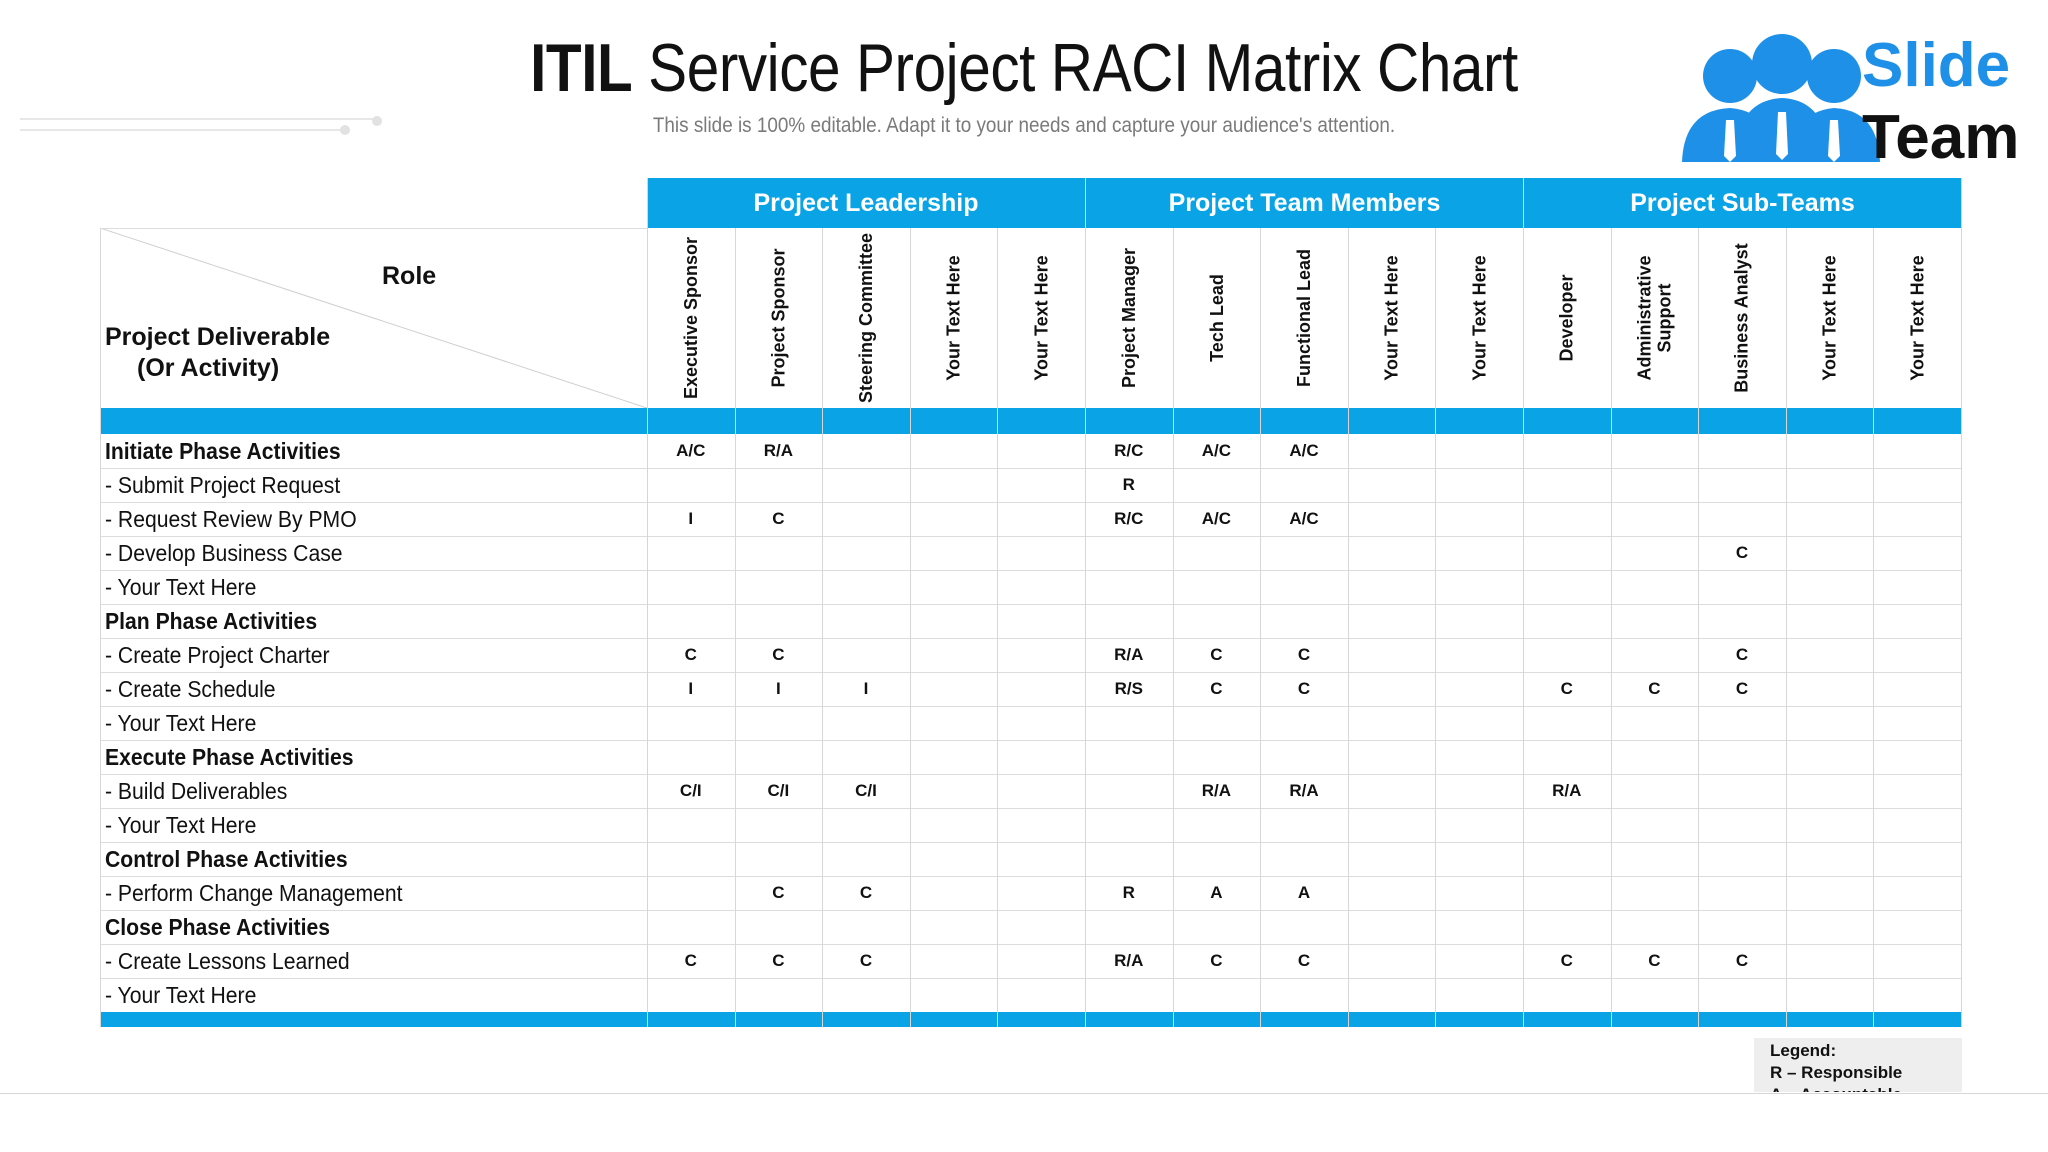 The image size is (2048, 1152). What do you see at coordinates (1030, 421) in the screenshot?
I see `table-band-top` at bounding box center [1030, 421].